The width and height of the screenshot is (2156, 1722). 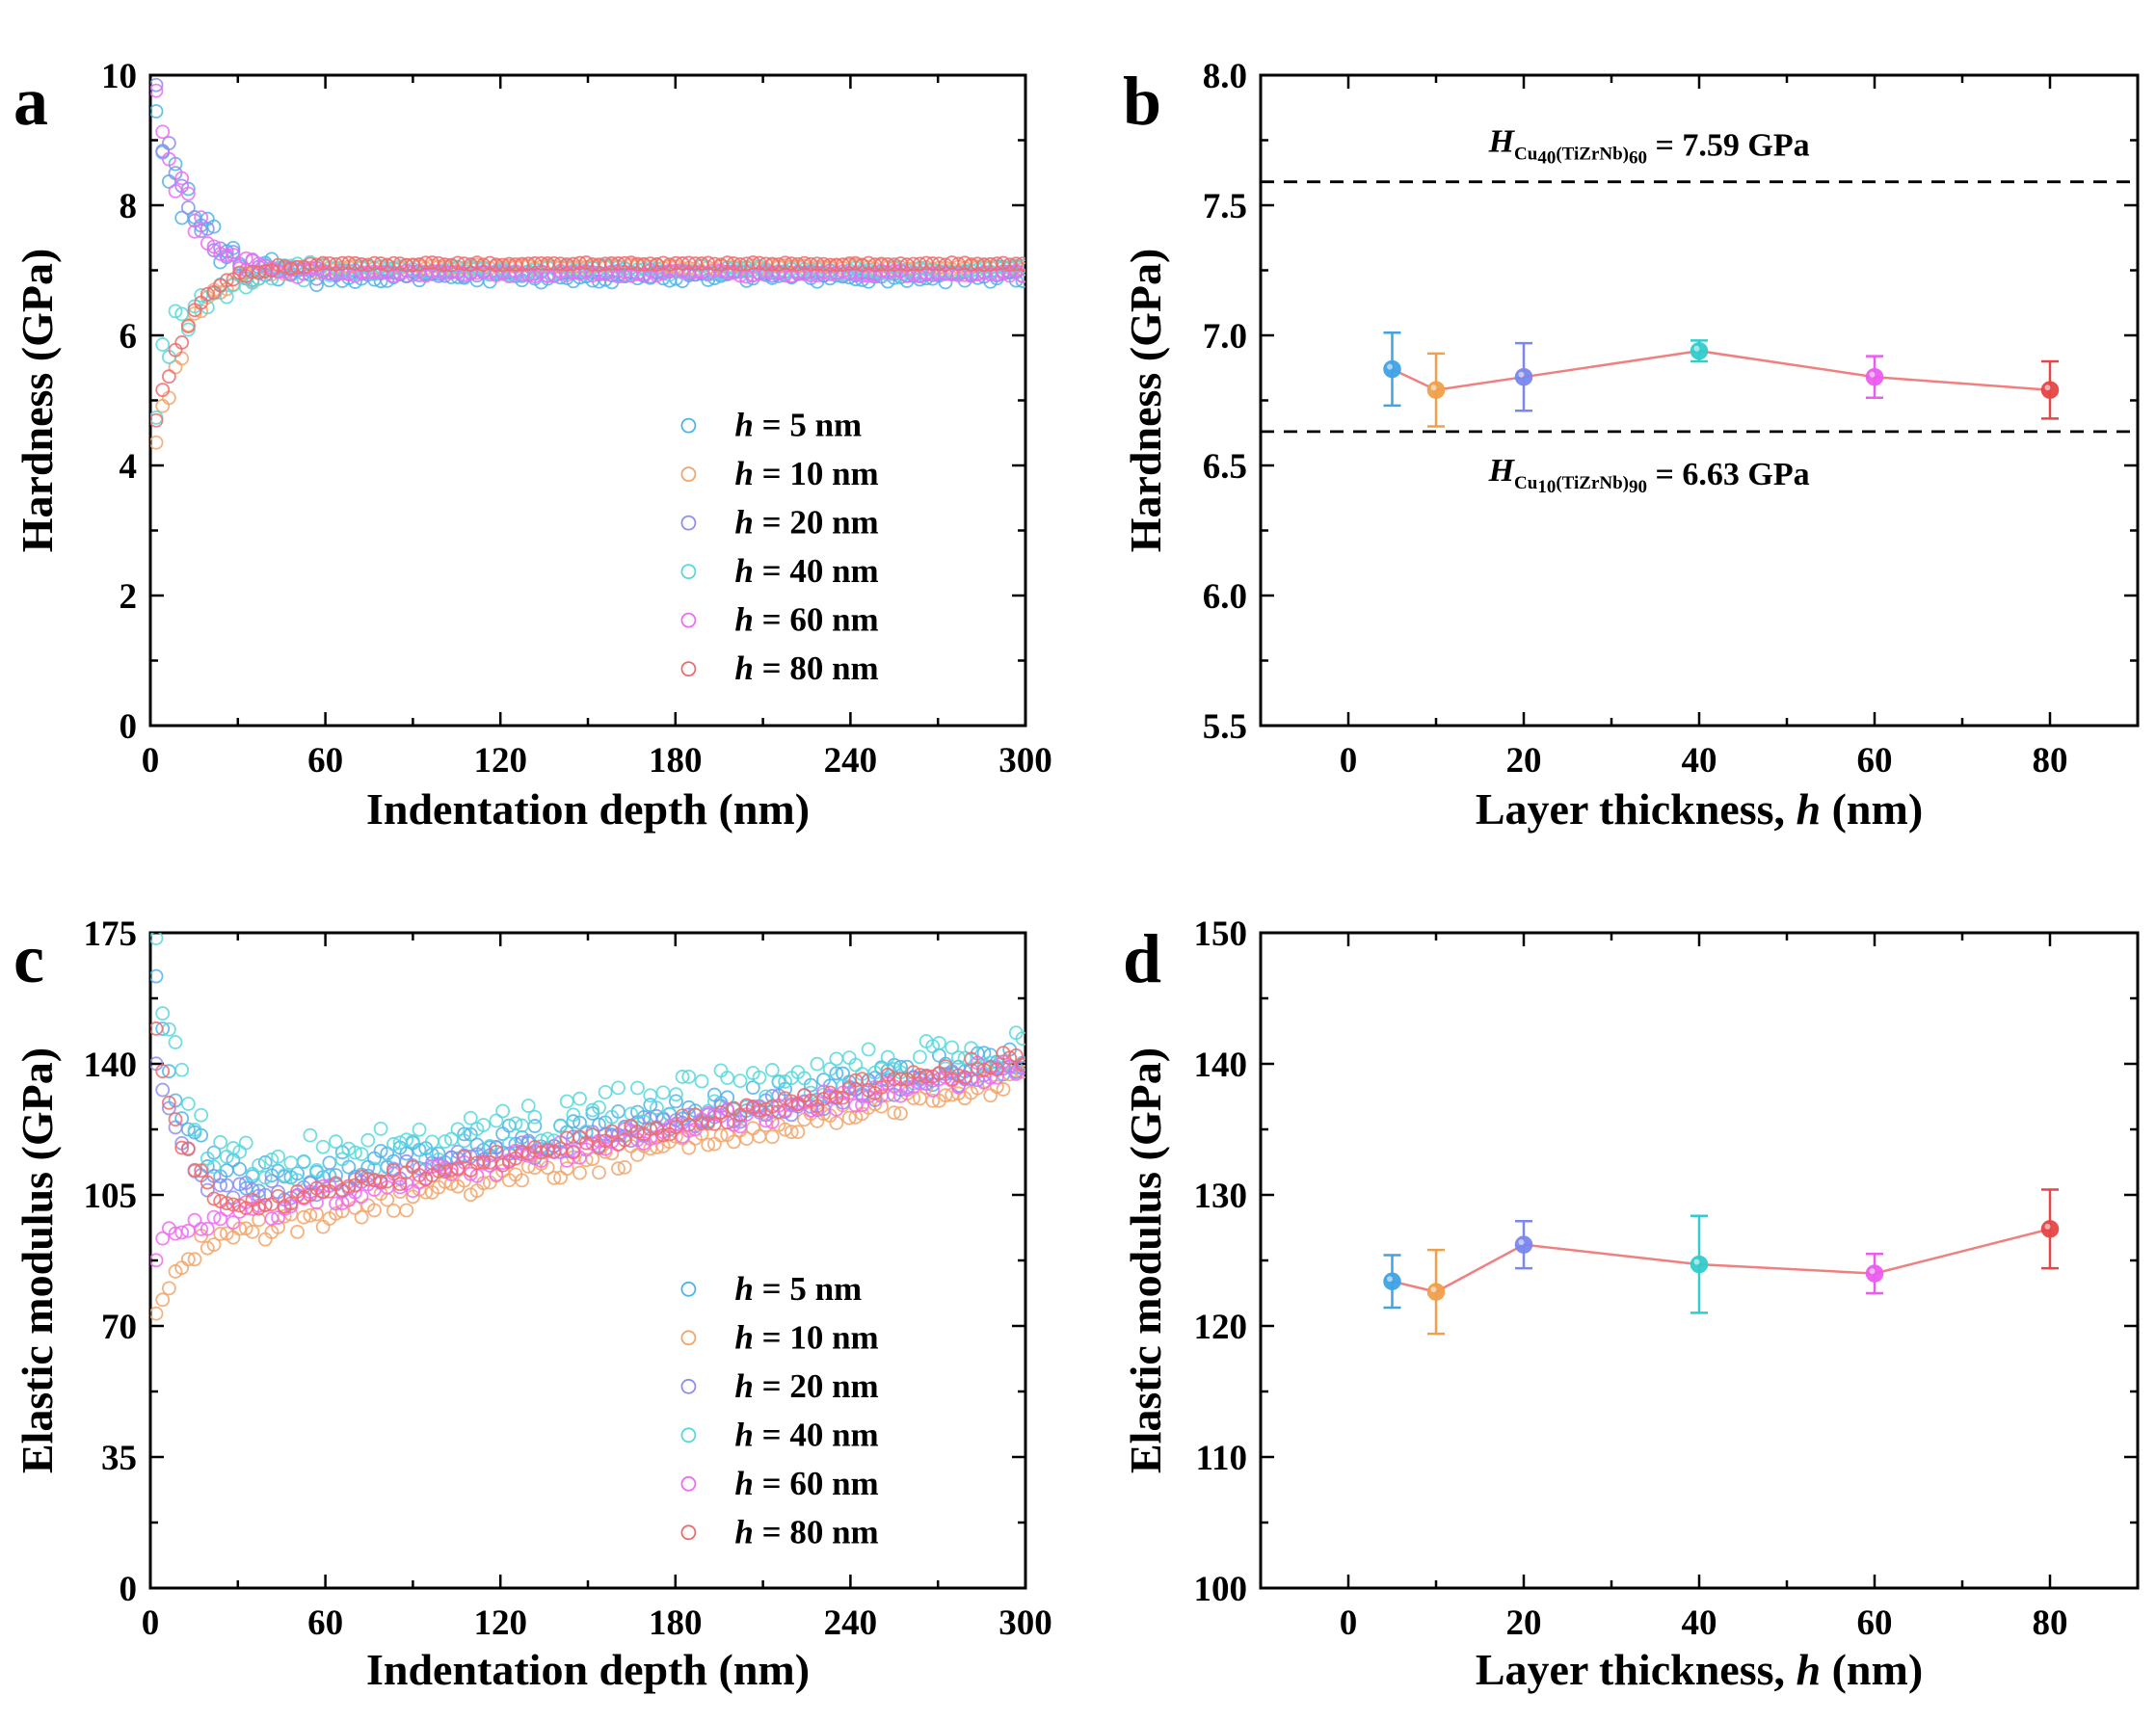 I want to click on reference-label: HCu40(TiZrNb)60 = 7.59 GPa, so click(x=1649, y=147).